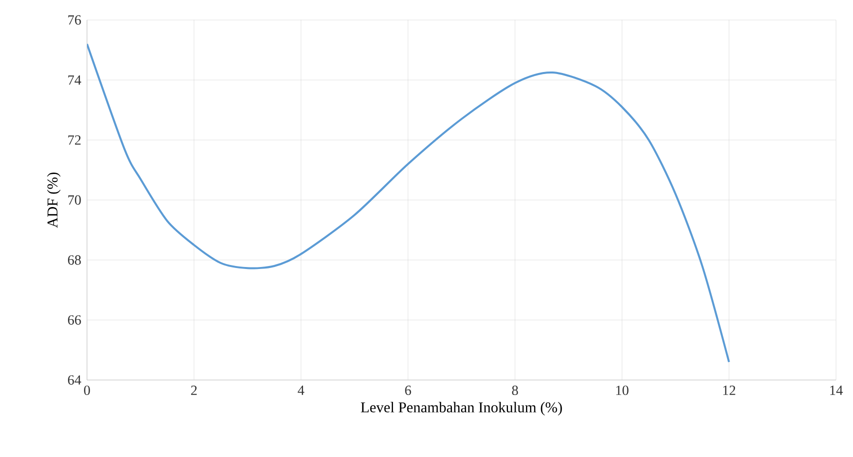 This screenshot has width=853, height=457. Describe the element at coordinates (301, 390) in the screenshot. I see `x-tick-label: 4` at that location.